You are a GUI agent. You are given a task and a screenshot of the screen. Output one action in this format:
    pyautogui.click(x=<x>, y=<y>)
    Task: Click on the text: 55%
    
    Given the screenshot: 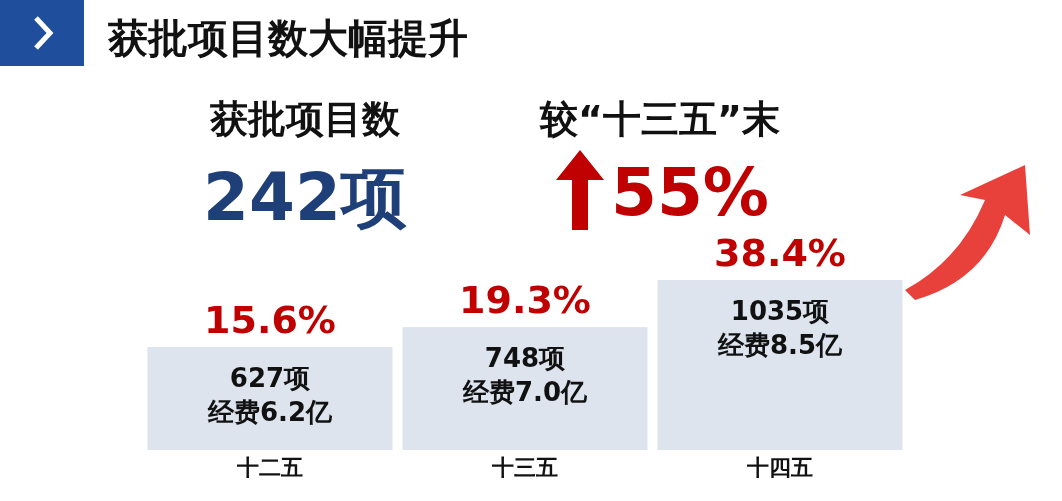 What is the action you would take?
    pyautogui.click(x=690, y=192)
    